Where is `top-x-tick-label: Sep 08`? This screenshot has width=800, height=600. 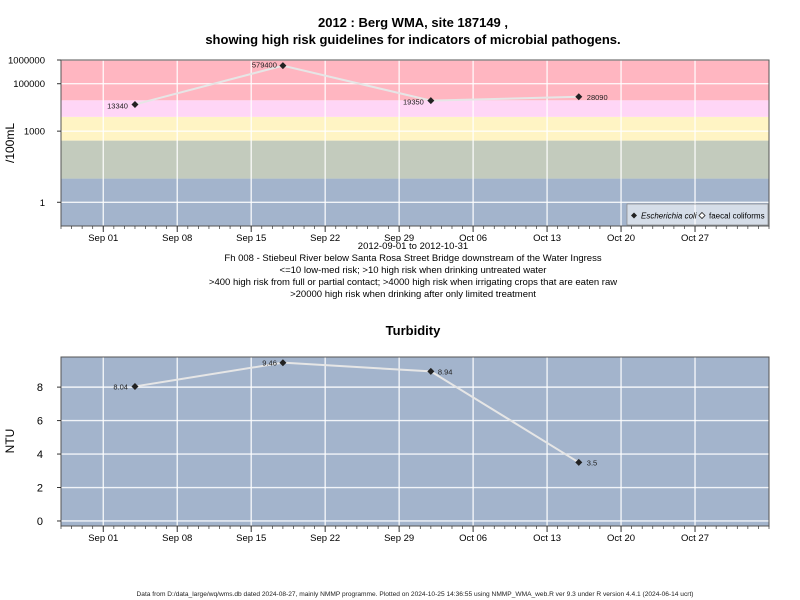
top-x-tick-label: Sep 08 is located at coordinates (177, 238).